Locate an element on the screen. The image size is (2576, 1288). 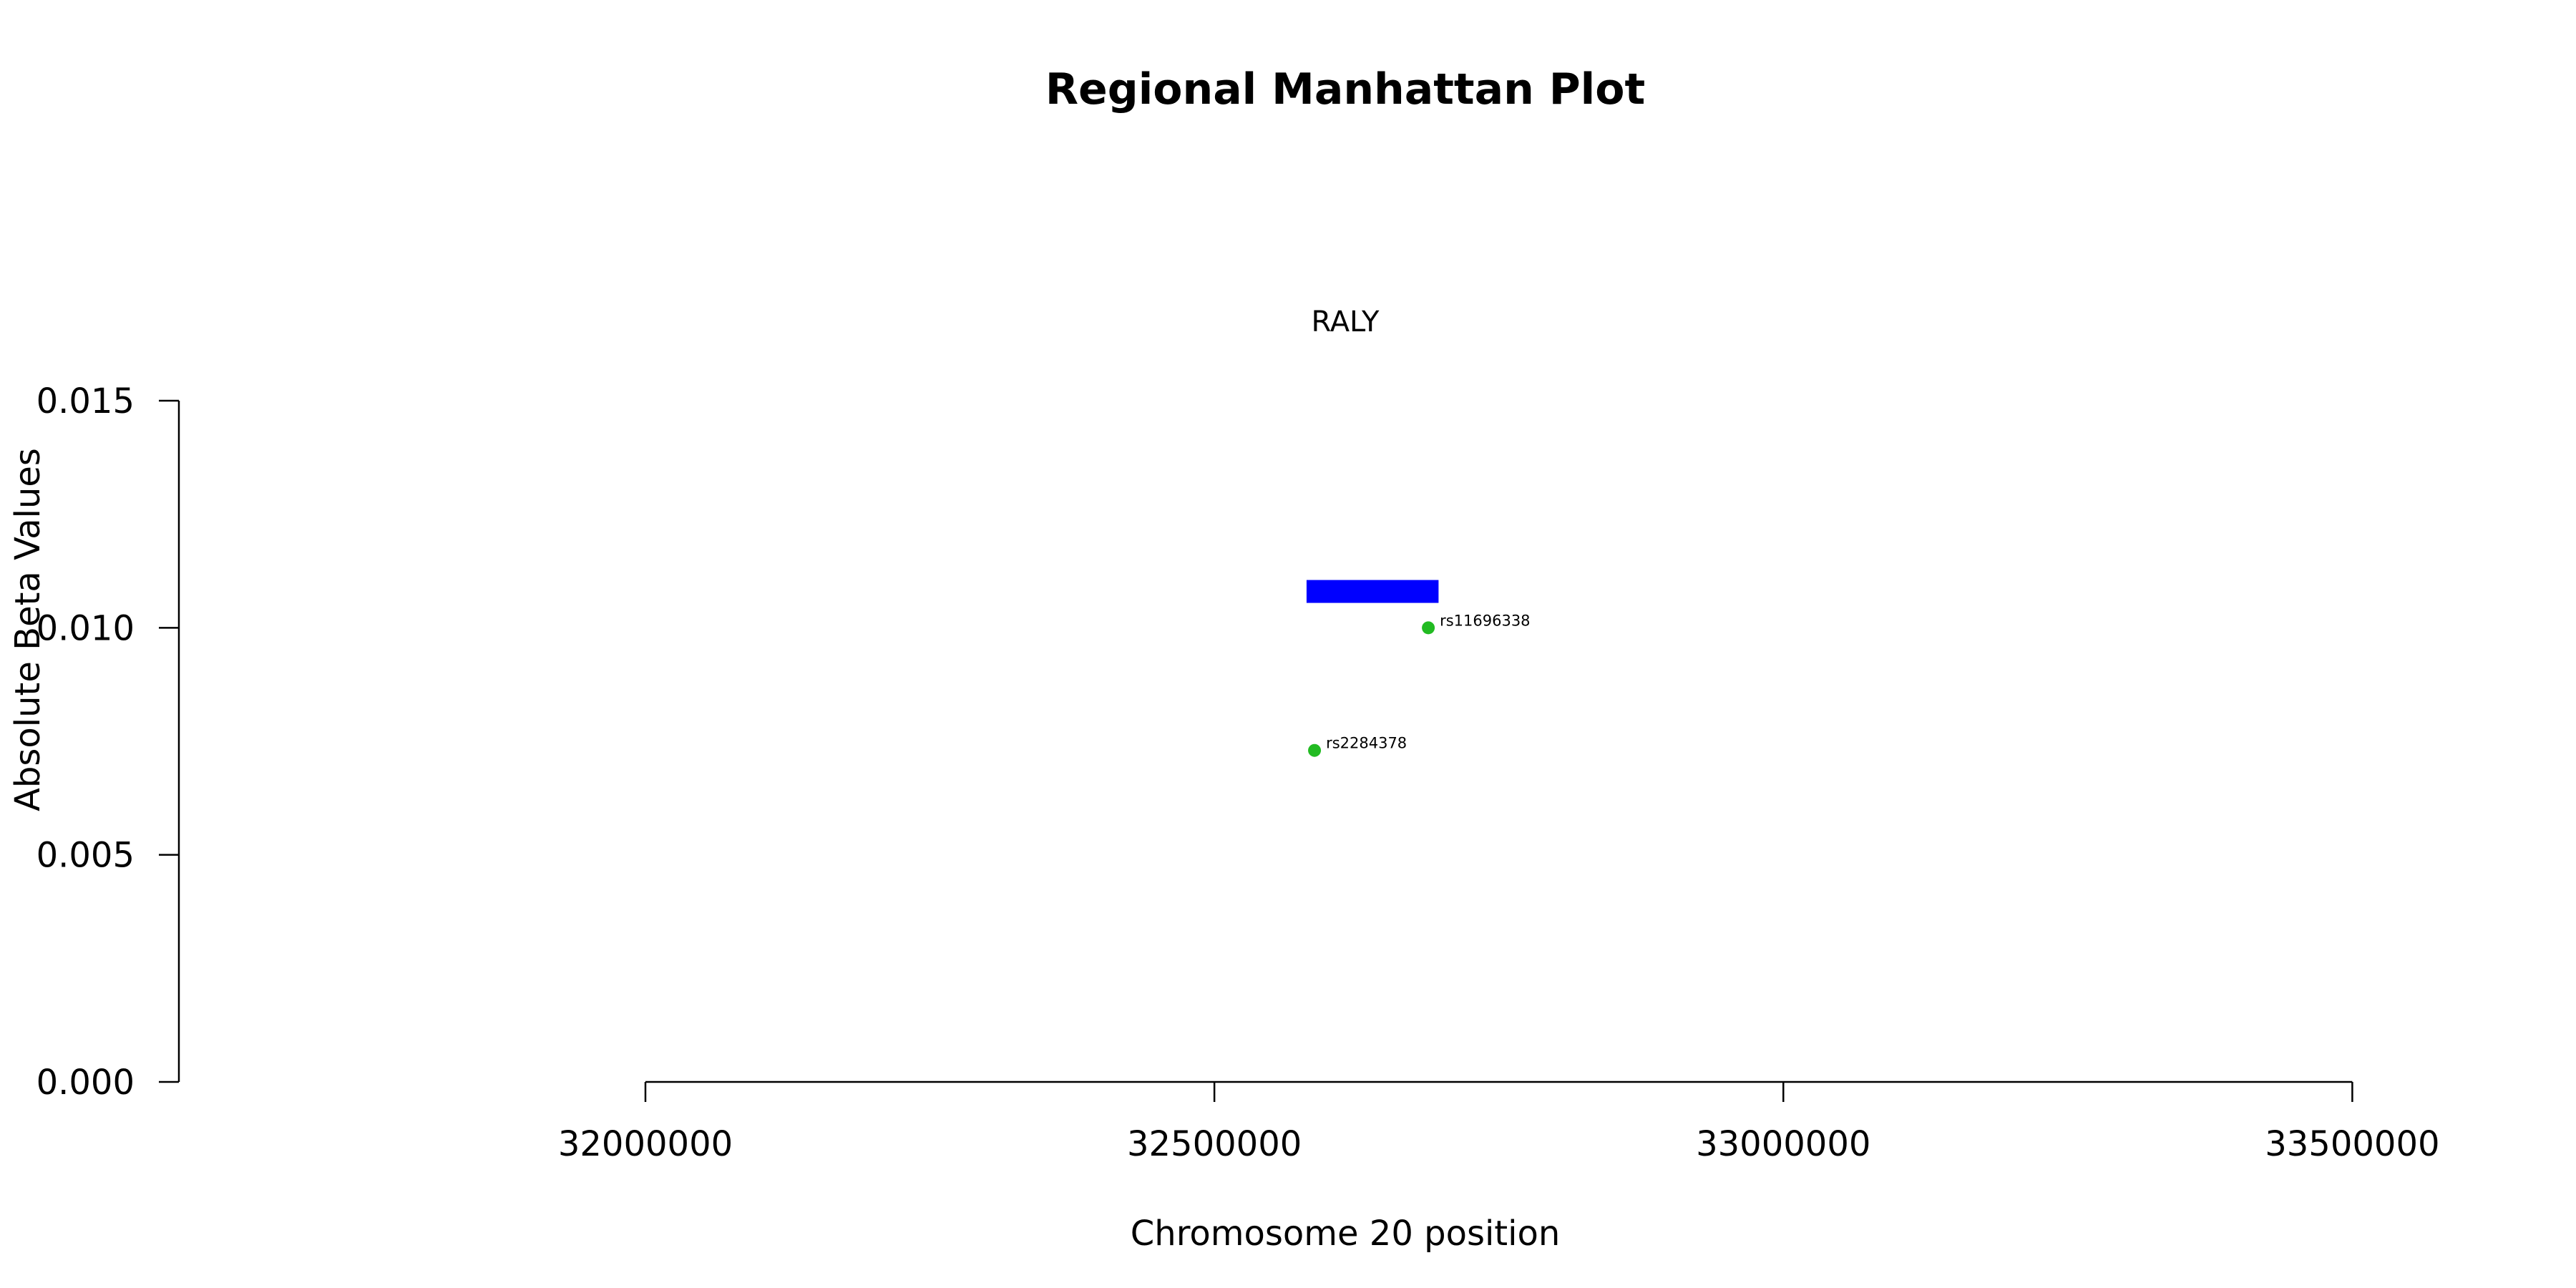
y-tick-label: 0.015 is located at coordinates (85, 401).